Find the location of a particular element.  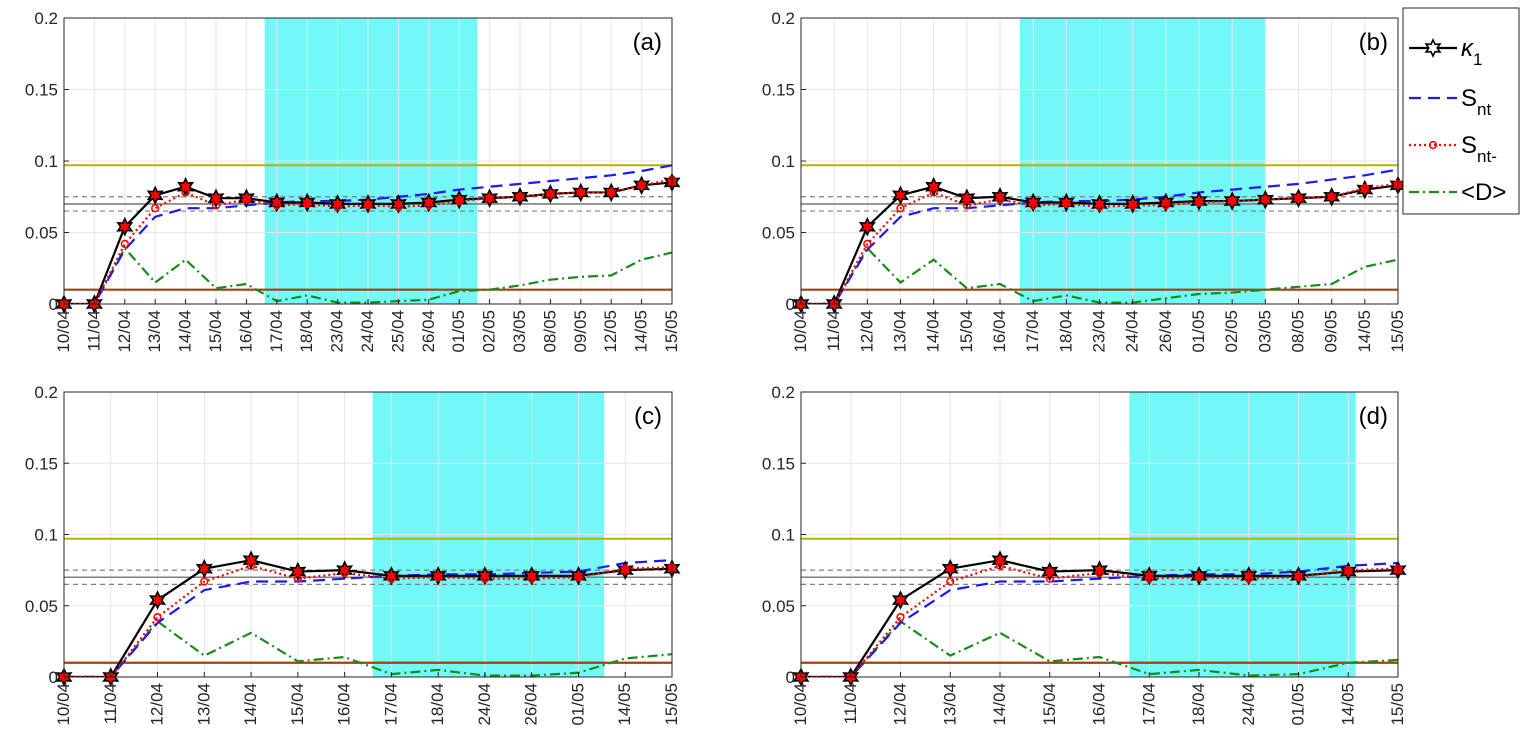

series-line-S-nt-minus is located at coordinates (368, 620).